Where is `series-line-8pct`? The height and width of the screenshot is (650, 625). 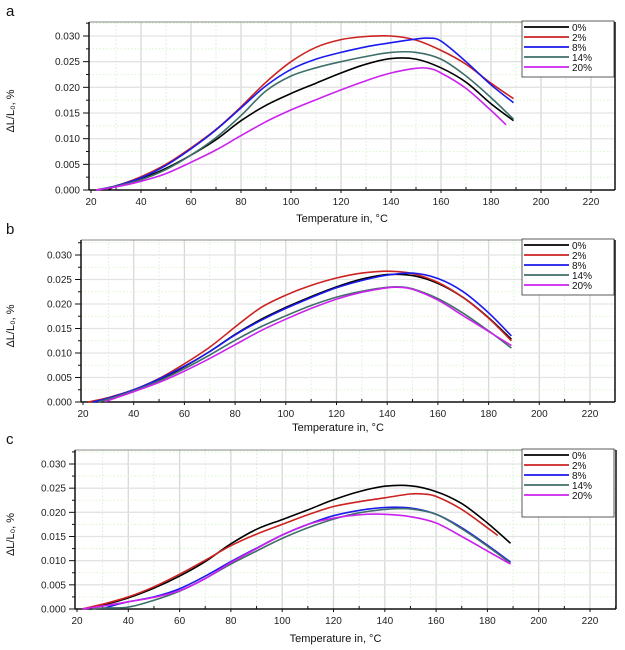 series-line-8pct is located at coordinates (302, 337).